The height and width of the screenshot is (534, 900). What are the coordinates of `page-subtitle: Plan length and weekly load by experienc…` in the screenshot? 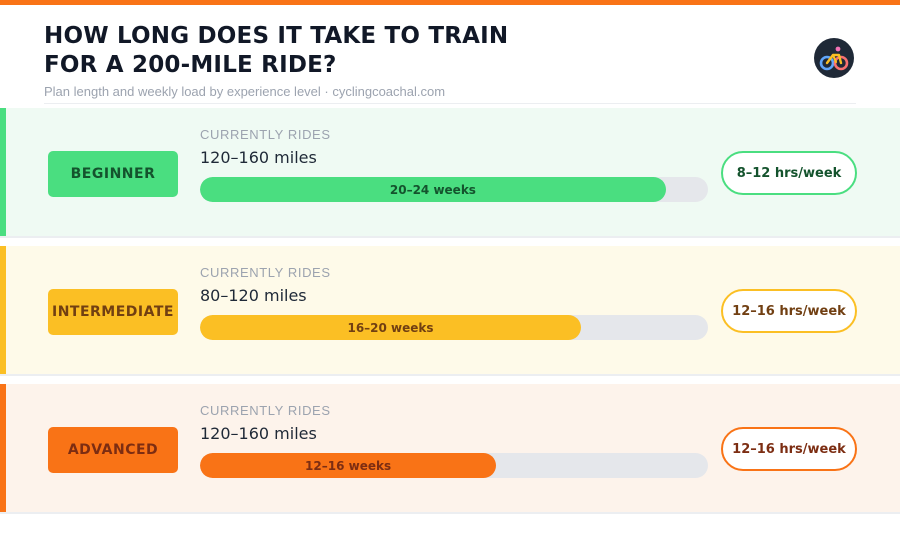 It's located at (245, 91).